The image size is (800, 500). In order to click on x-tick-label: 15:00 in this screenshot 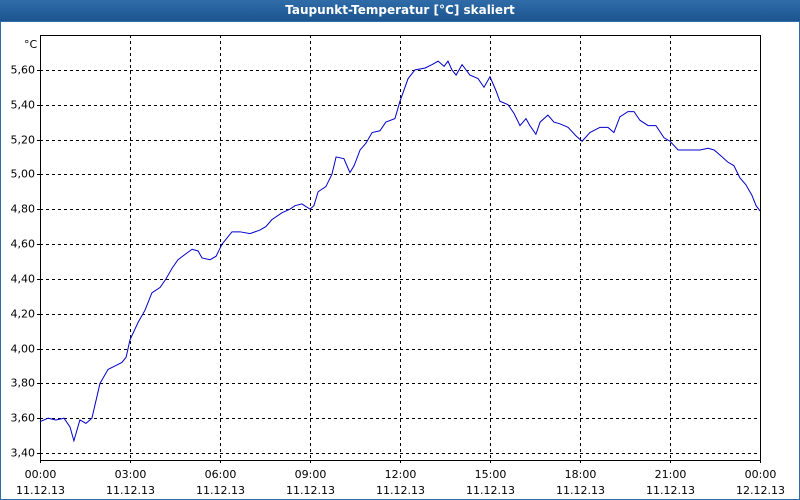, I will do `click(491, 474)`.